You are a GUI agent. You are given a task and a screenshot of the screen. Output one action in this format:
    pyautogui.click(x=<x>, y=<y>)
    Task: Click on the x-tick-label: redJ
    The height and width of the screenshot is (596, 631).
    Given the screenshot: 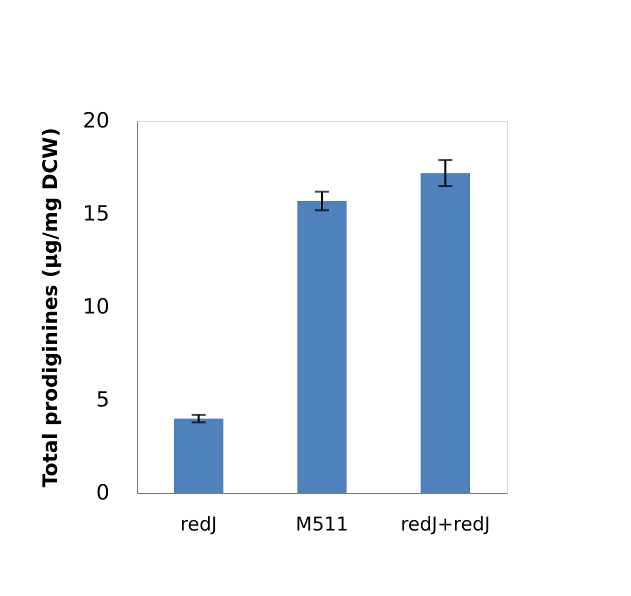 What is the action you would take?
    pyautogui.click(x=199, y=525)
    